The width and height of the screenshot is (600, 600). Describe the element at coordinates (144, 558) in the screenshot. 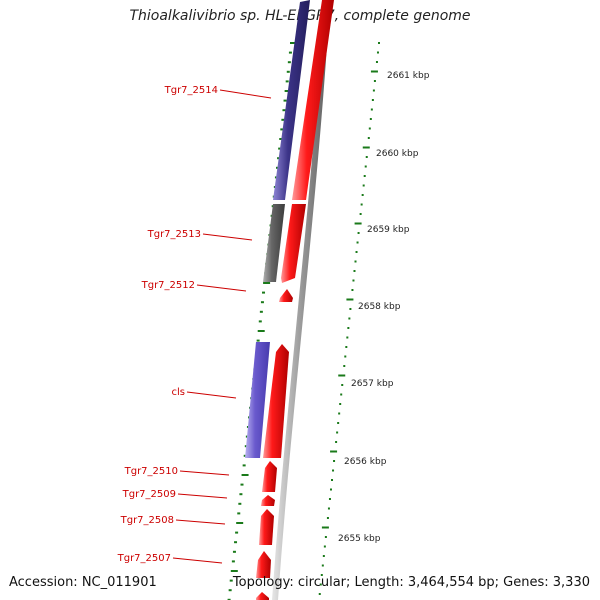

I see `gene-label: Tgr7_2507` at that location.